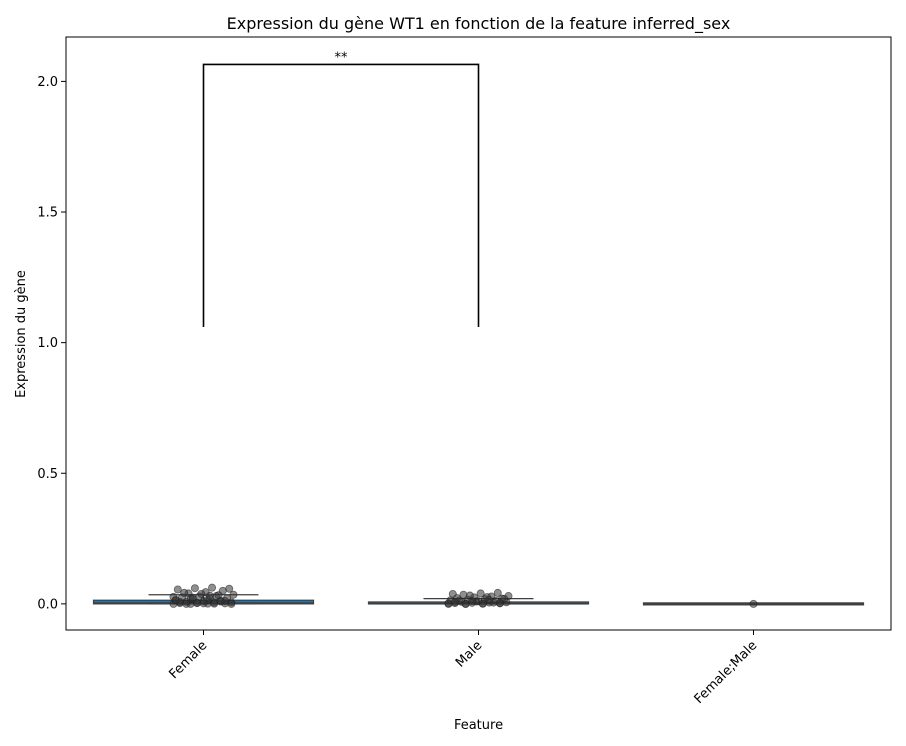 The width and height of the screenshot is (906, 746). I want to click on box-group-male, so click(478, 598).